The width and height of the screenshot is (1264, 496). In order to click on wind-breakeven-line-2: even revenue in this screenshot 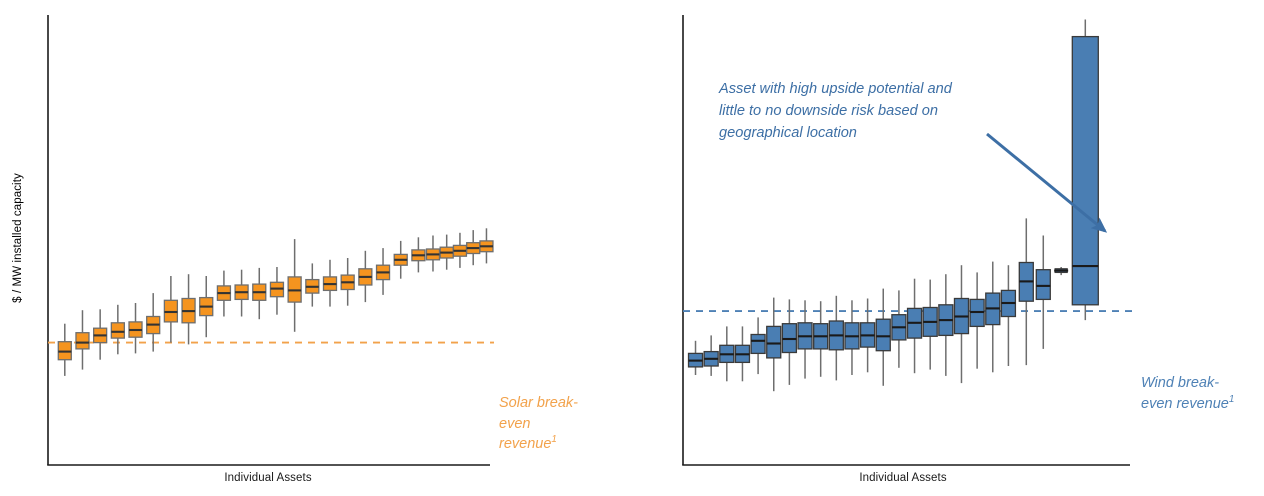, I will do `click(1185, 403)`.